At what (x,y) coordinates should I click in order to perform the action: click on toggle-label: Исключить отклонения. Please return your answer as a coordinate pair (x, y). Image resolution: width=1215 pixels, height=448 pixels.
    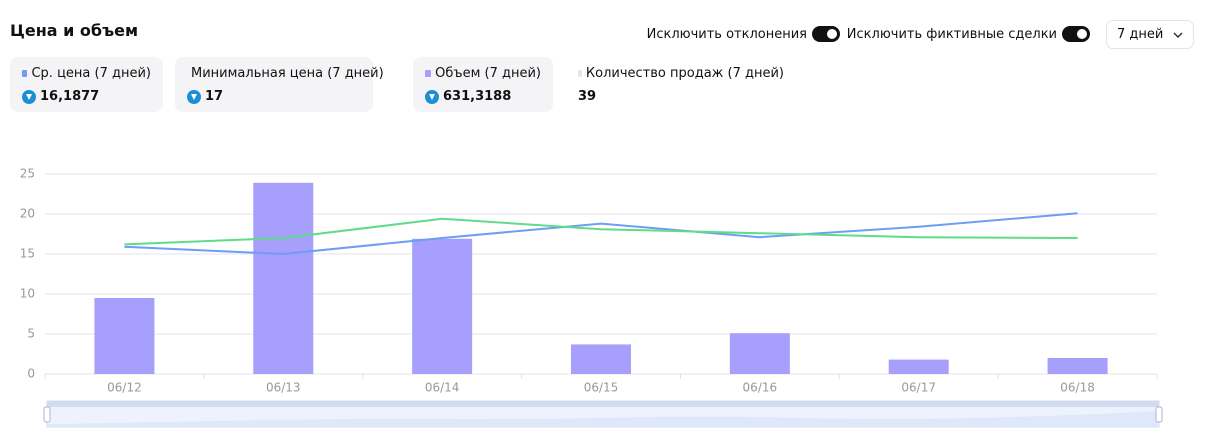
    Looking at the image, I should click on (726, 34).